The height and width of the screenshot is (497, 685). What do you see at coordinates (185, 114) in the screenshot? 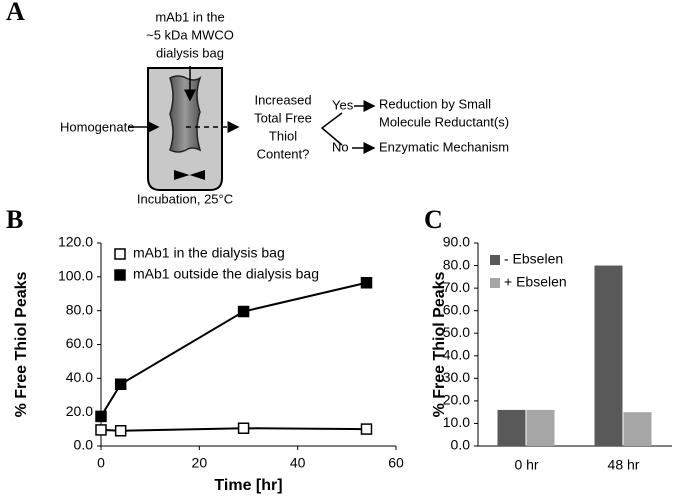
I see `dialysis-bag` at bounding box center [185, 114].